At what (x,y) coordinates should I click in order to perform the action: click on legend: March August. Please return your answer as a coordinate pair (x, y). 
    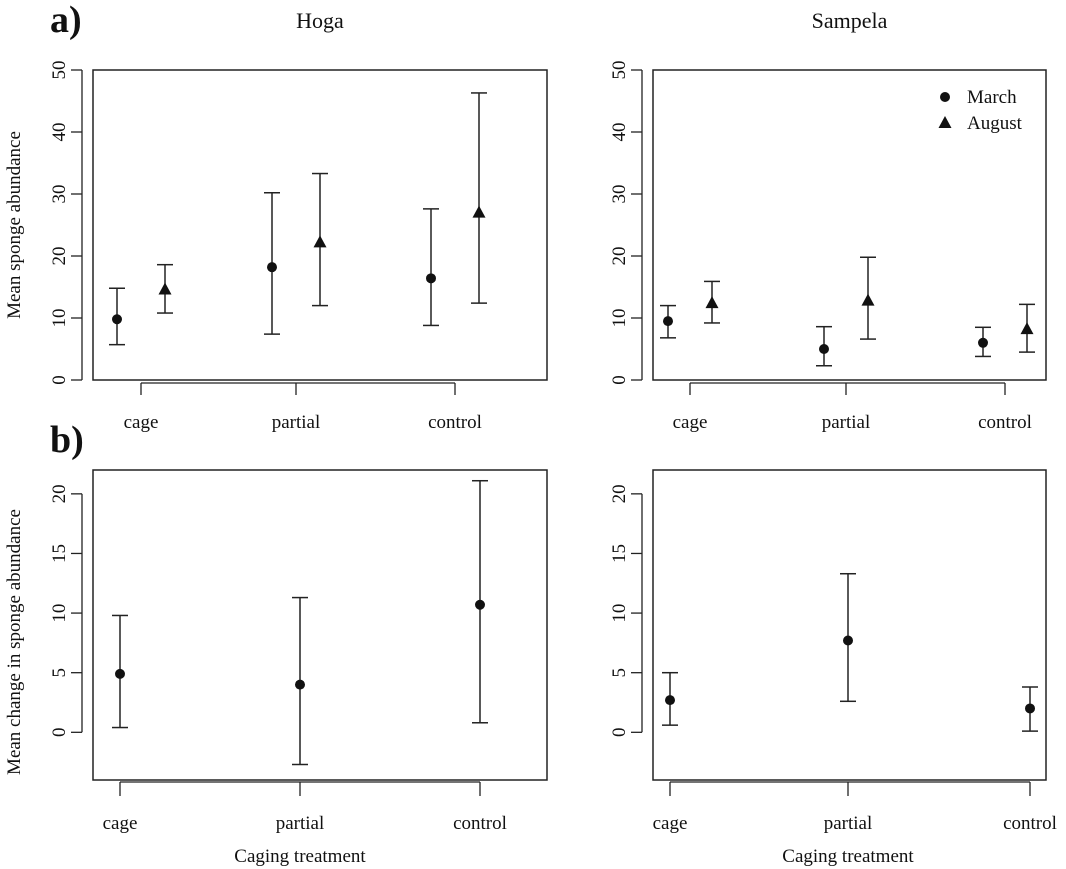
    Looking at the image, I should click on (980, 110).